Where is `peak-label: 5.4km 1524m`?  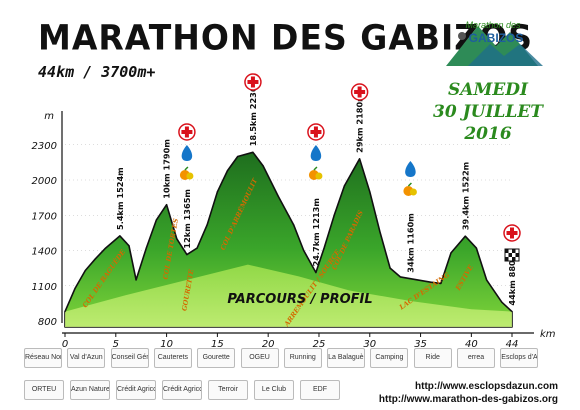
peak-label: 5.4km 1524m is located at coordinates (120, 198).